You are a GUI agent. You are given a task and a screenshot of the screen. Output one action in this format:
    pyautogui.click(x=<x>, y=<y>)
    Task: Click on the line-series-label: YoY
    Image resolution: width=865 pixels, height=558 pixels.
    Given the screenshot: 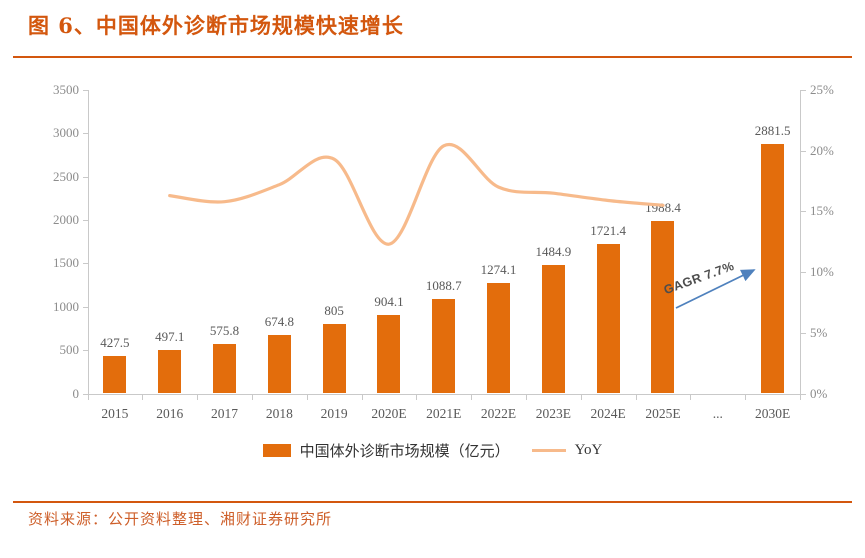 What is the action you would take?
    pyautogui.click(x=588, y=450)
    